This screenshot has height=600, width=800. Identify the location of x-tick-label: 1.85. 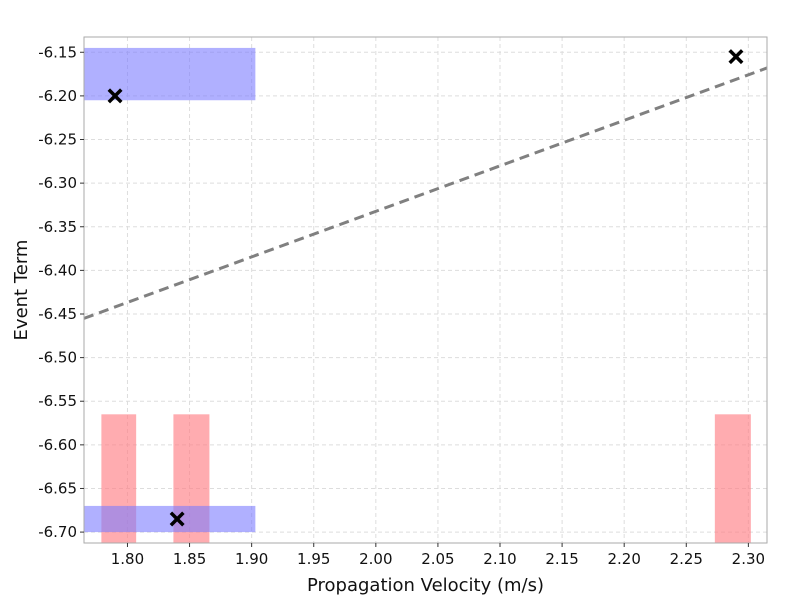
(189, 559).